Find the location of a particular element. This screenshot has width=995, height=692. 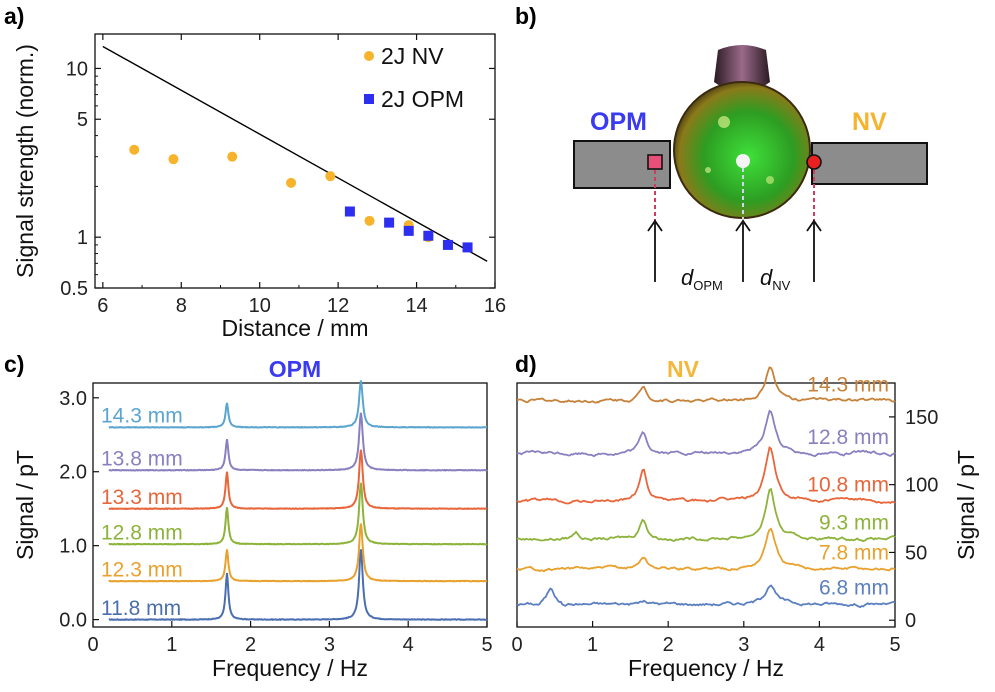

legend-nv-marker is located at coordinates (369, 56).